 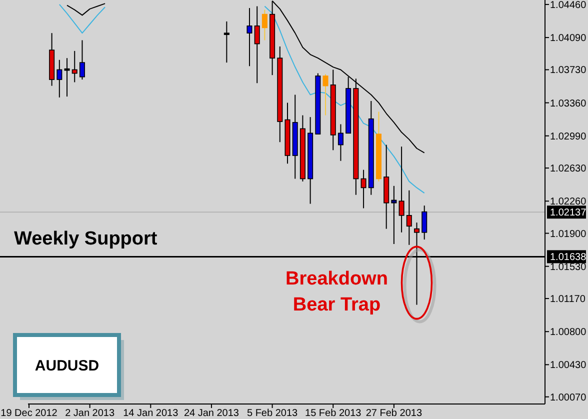 What do you see at coordinates (394, 413) in the screenshot?
I see `x-tick-label: 27 Feb 2013` at bounding box center [394, 413].